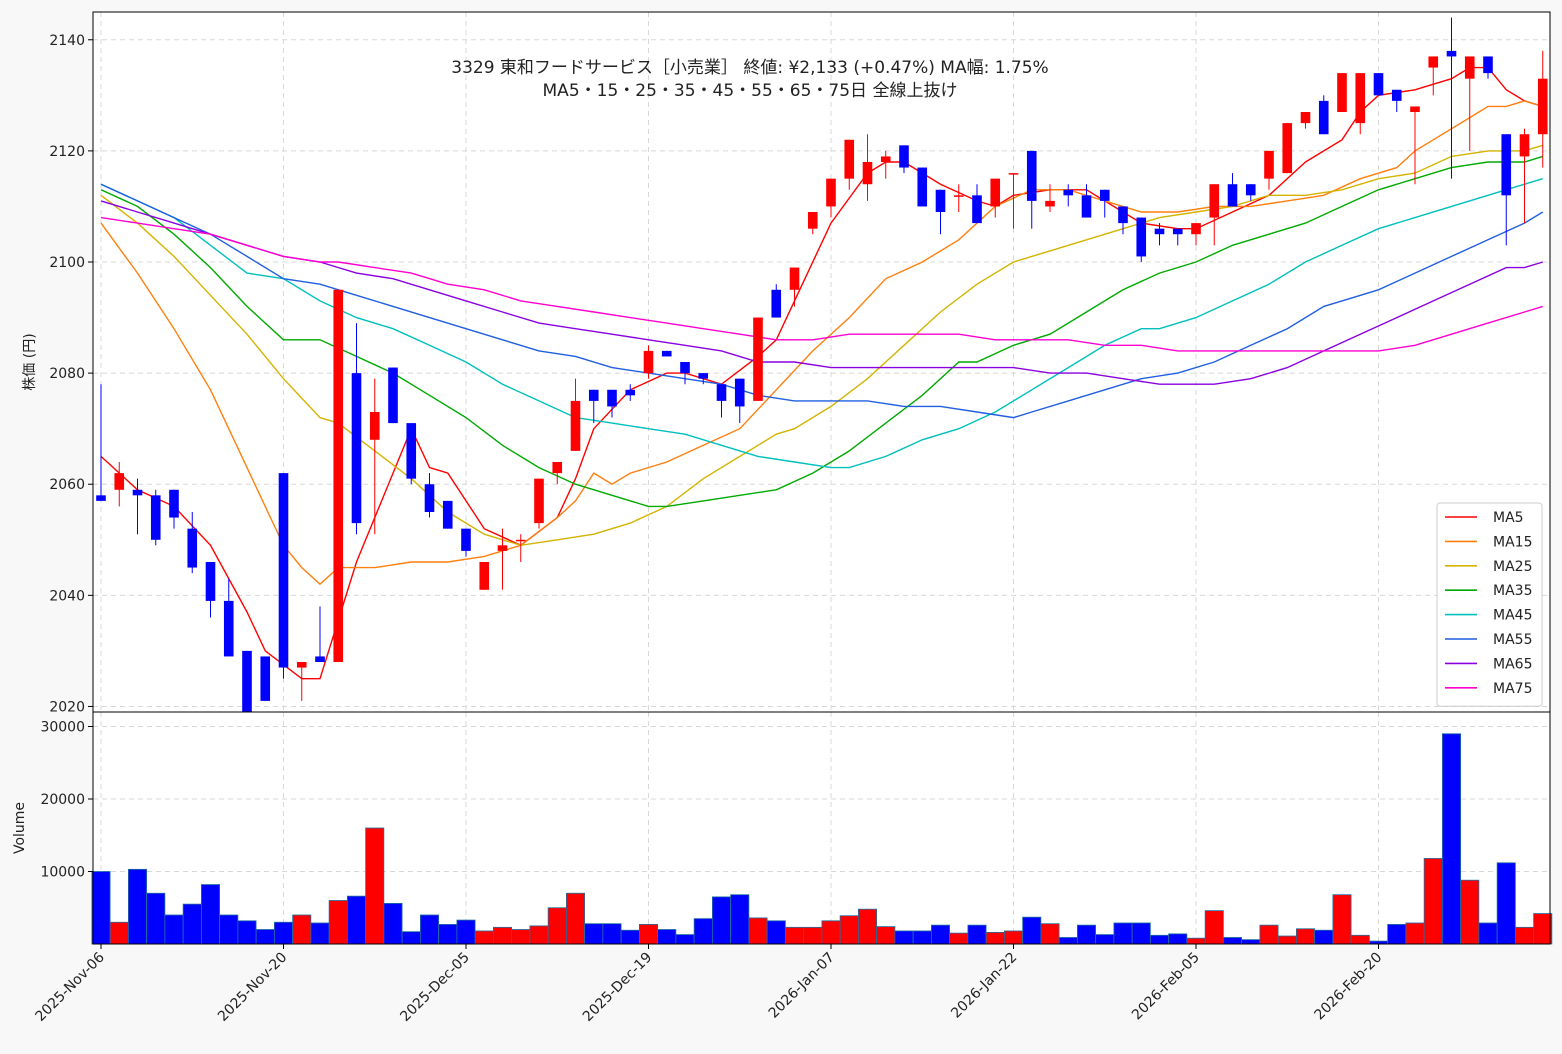 Image resolution: width=1562 pixels, height=1054 pixels. What do you see at coordinates (62, 873) in the screenshot?
I see `volume-tick-label: 10000` at bounding box center [62, 873].